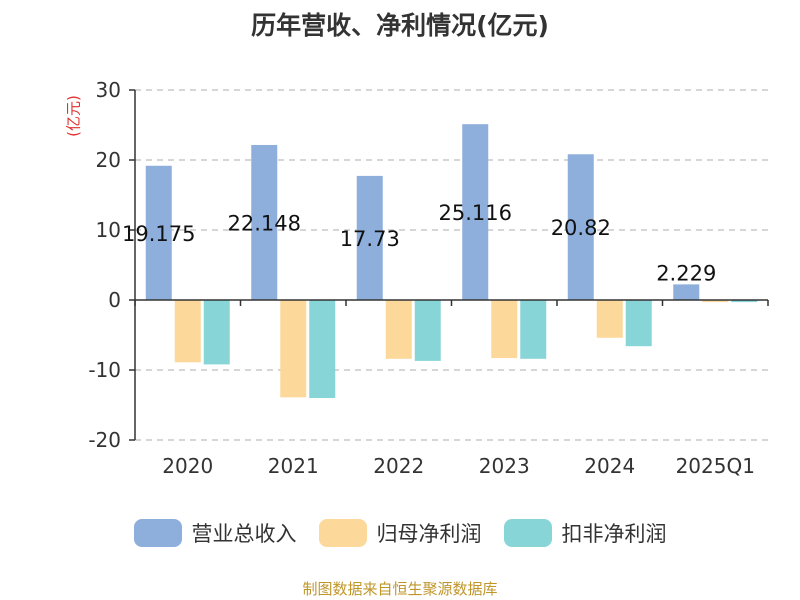 Image resolution: width=800 pixels, height=600 pixels. Describe the element at coordinates (429, 534) in the screenshot. I see `legend-label-net-profit: 归母净利润` at that location.